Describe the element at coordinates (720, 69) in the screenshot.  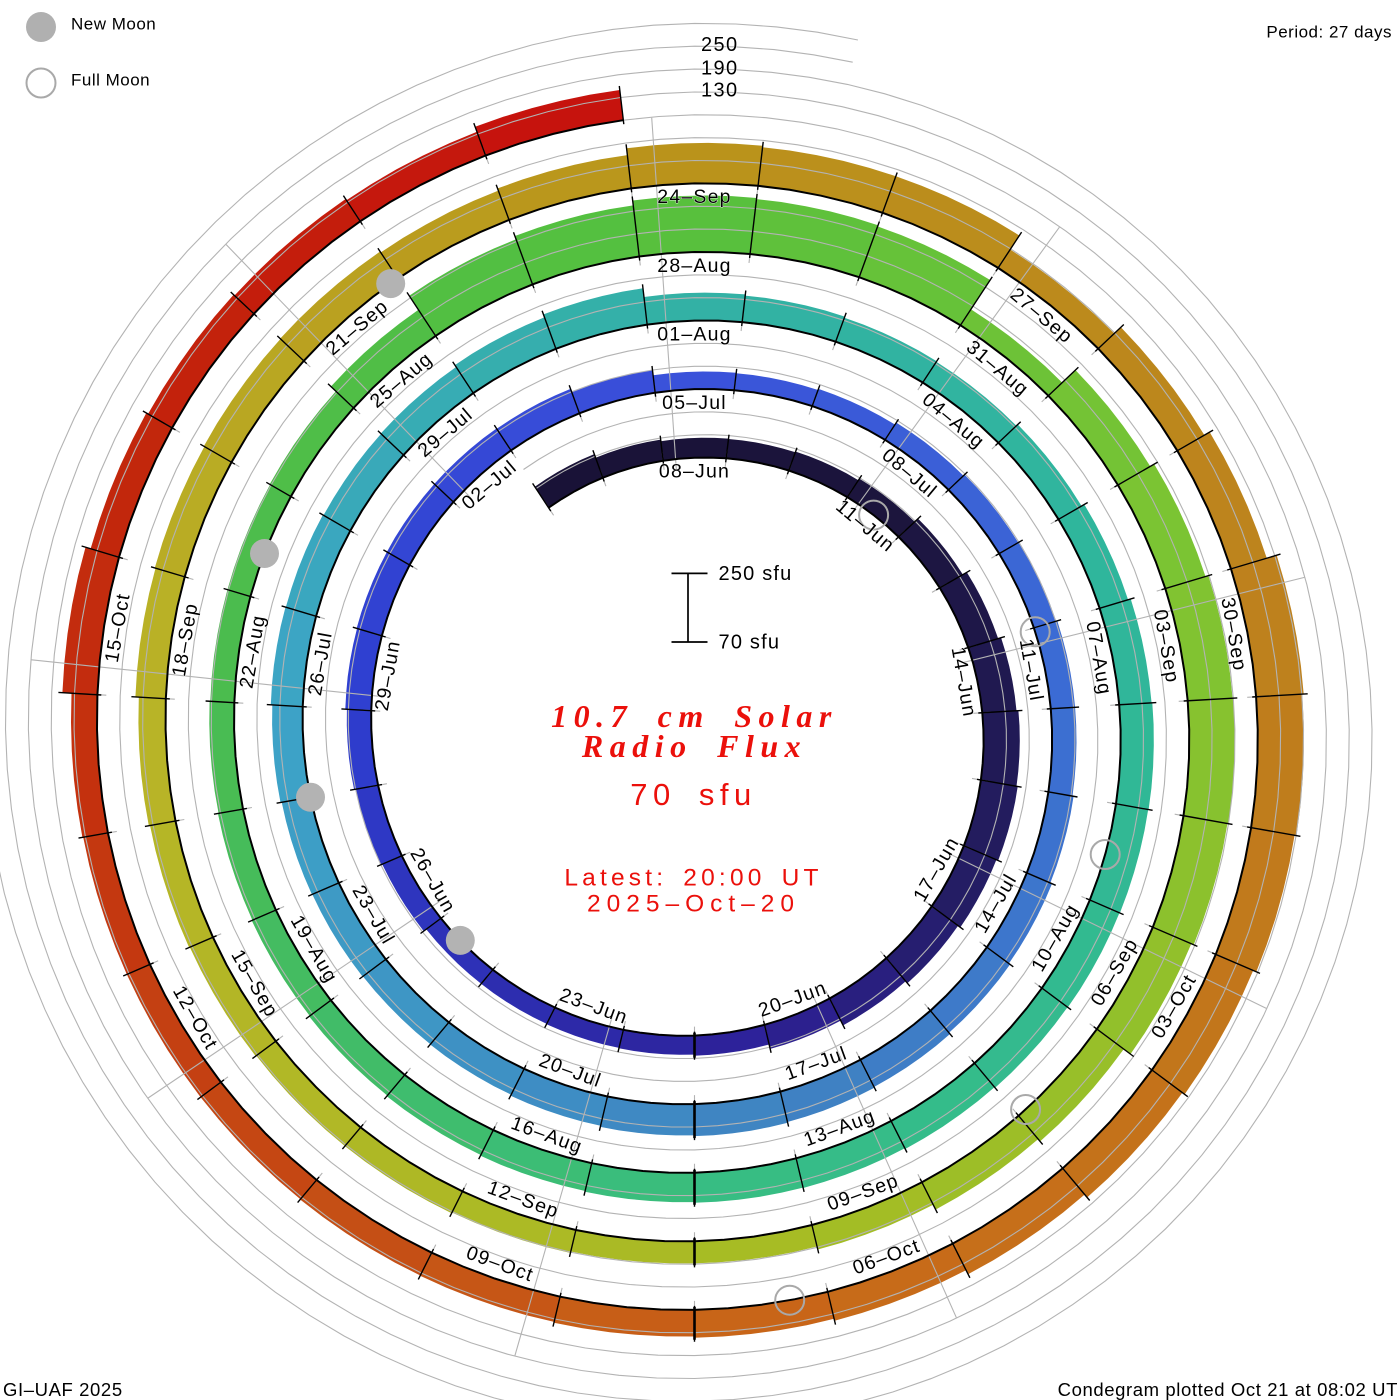
I see `svg-text: 190` at that location.